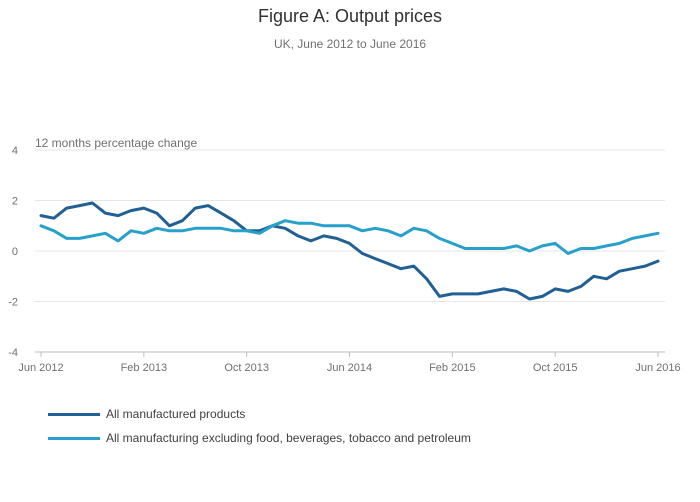 The height and width of the screenshot is (502, 700). Describe the element at coordinates (452, 368) in the screenshot. I see `x-tick-label: Feb 2015` at that location.